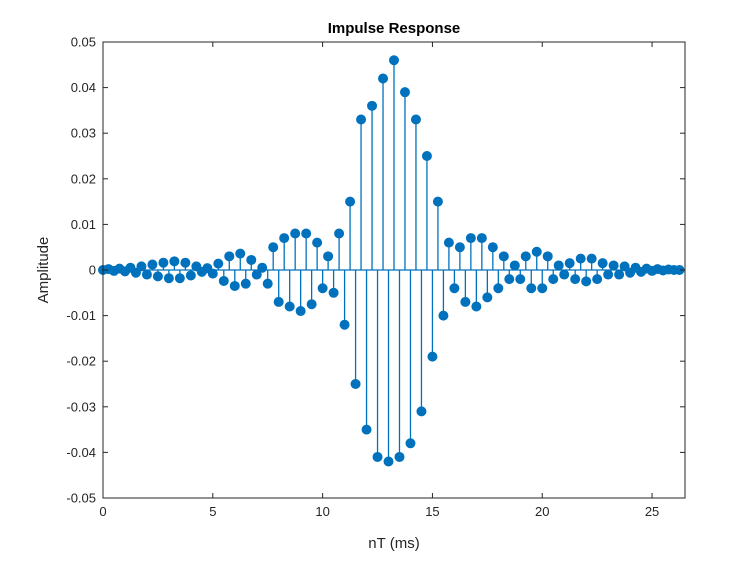 The height and width of the screenshot is (579, 753). I want to click on y-tick-label: -0.04, so click(81, 452).